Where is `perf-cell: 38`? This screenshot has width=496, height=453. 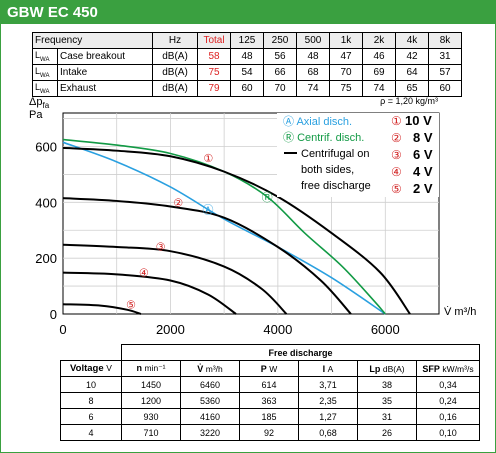 perf-cell: 38 is located at coordinates (387, 384).